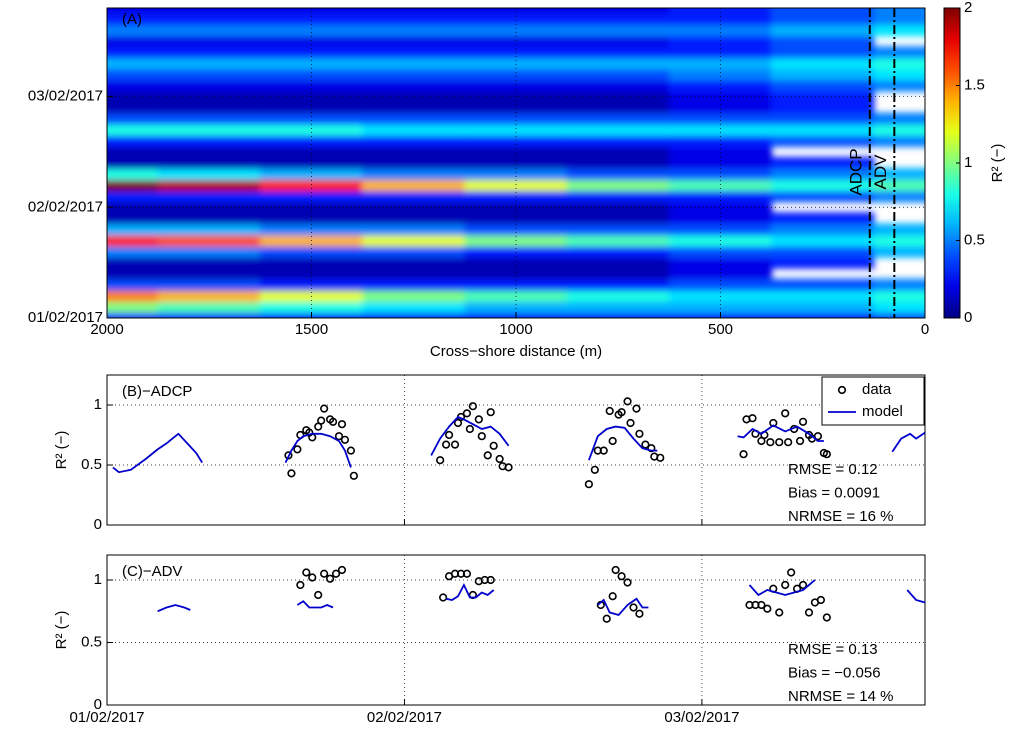 The image size is (1015, 731). Describe the element at coordinates (701, 717) in the screenshot. I see `x-tick-label: 03/02/2017` at that location.